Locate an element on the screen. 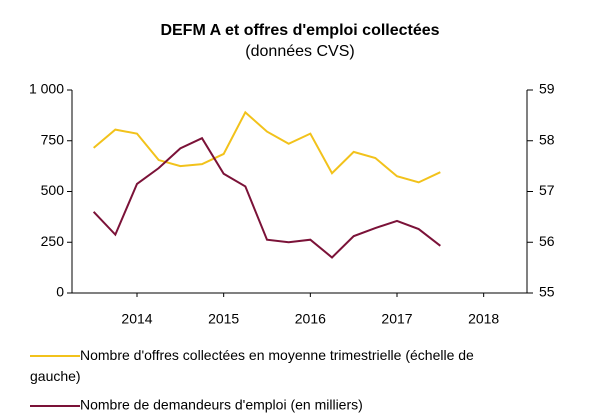 The width and height of the screenshot is (601, 415). y-tick-label: 250 is located at coordinates (53, 241).